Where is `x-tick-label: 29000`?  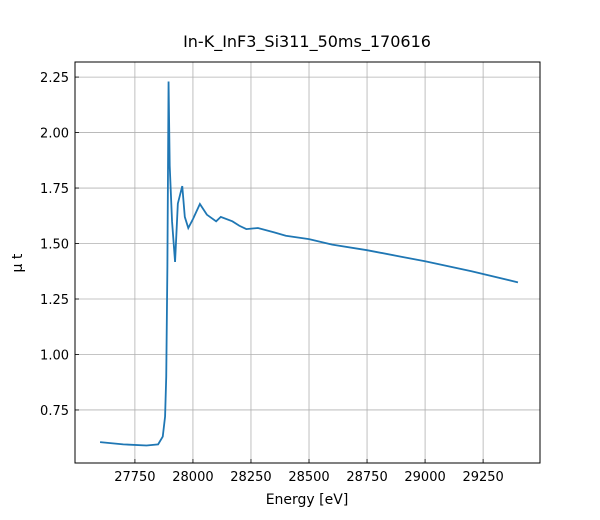 x-tick-label: 29000 is located at coordinates (424, 477).